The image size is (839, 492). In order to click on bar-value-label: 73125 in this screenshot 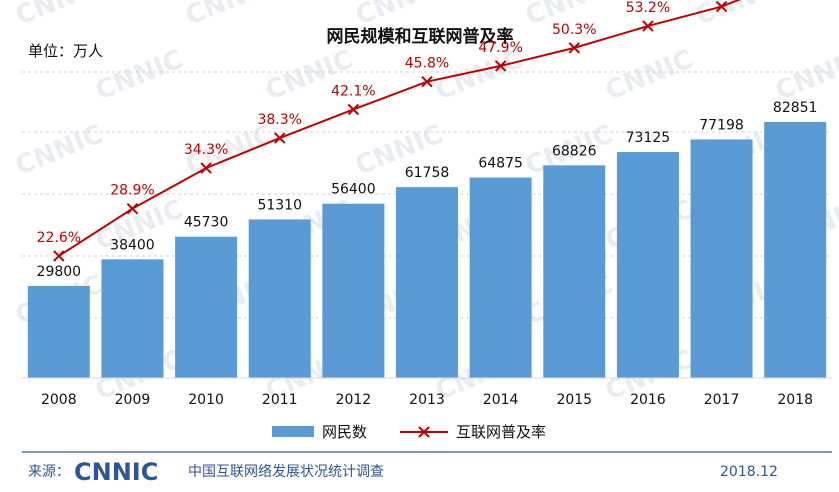, I will do `click(648, 138)`.